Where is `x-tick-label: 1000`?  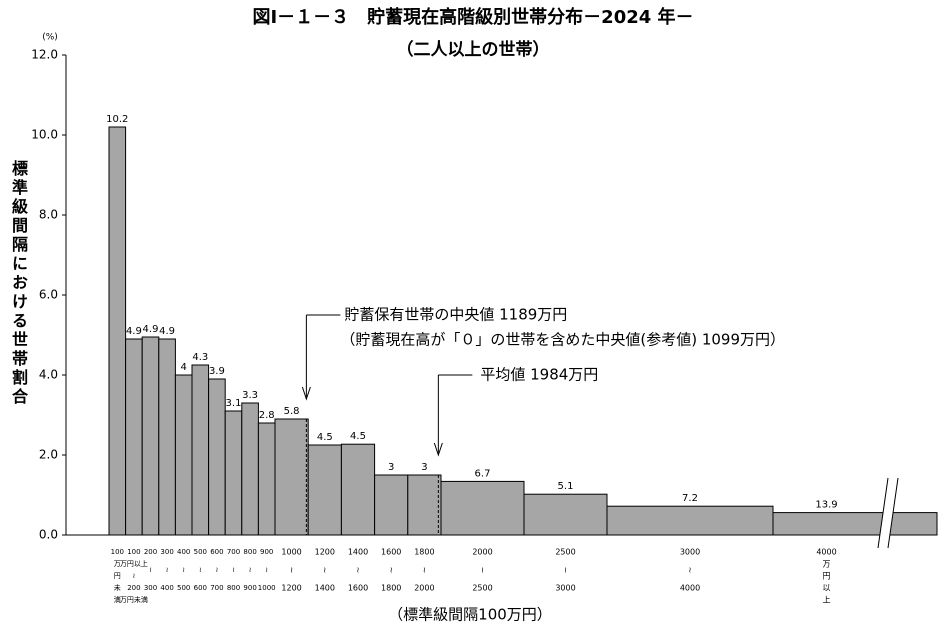
x-tick-label: 1000 is located at coordinates (267, 588).